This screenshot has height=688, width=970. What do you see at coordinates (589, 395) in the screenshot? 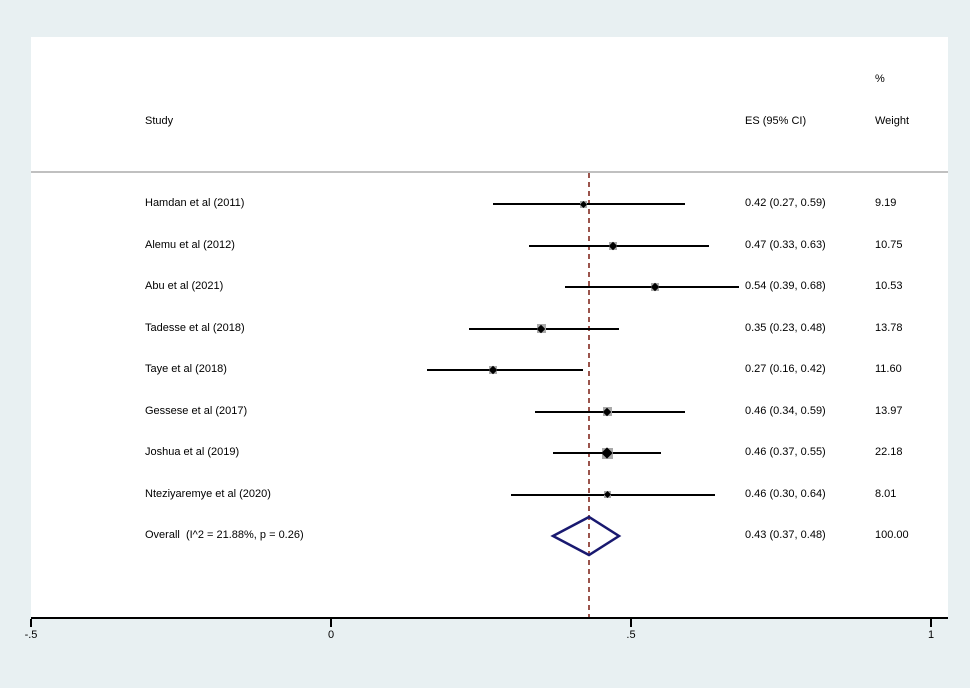
I see `reference-dashed-line` at bounding box center [589, 395].